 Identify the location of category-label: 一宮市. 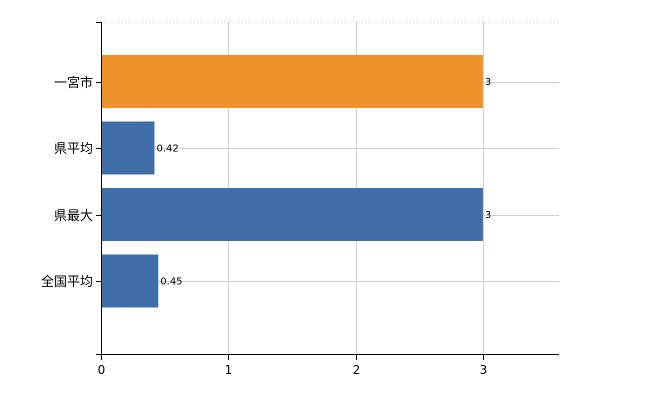
(73, 83).